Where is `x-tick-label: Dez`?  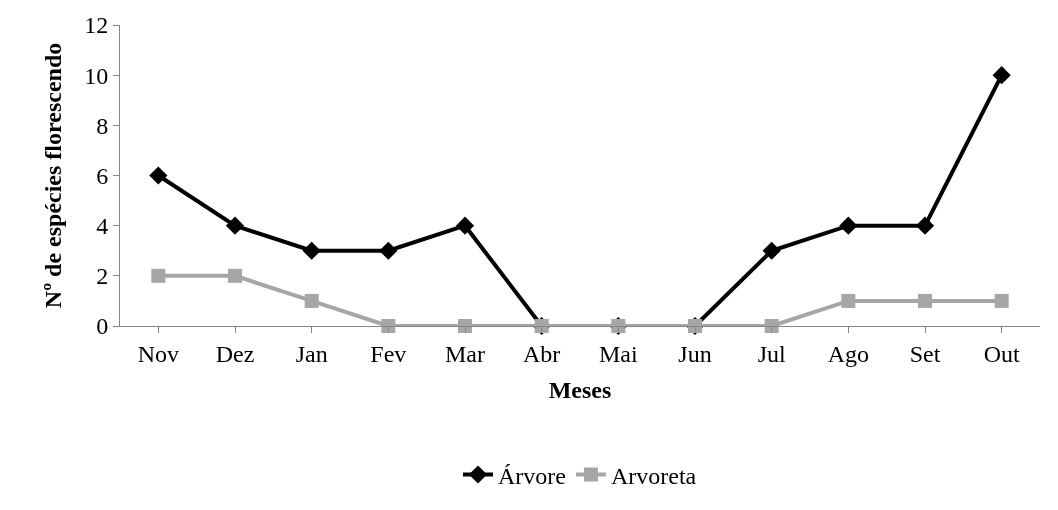
x-tick-label: Dez is located at coordinates (235, 353).